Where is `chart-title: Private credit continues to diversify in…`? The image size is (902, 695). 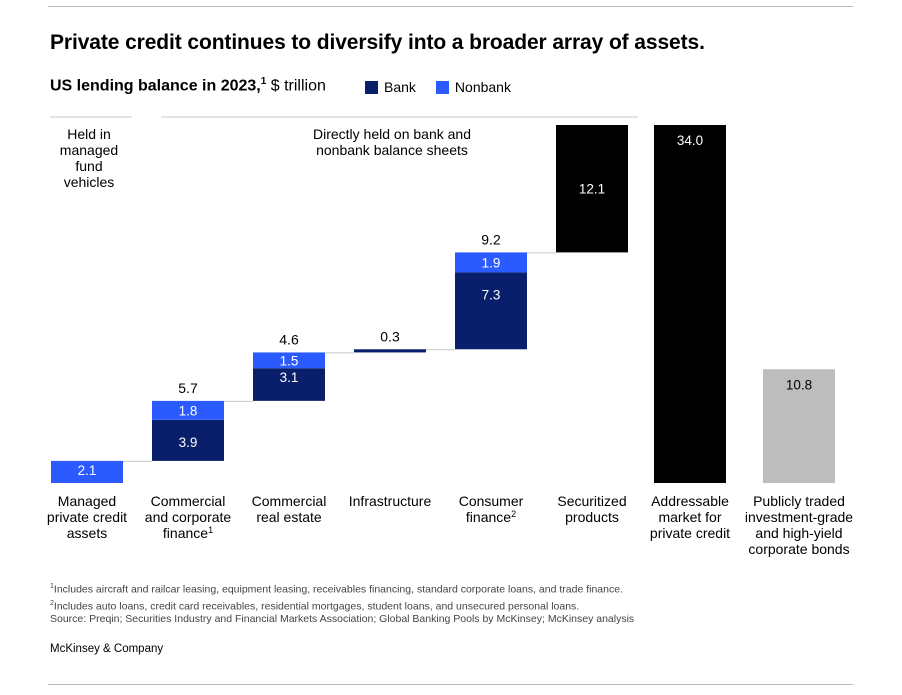
chart-title: Private credit continues to diversify in… is located at coordinates (377, 42).